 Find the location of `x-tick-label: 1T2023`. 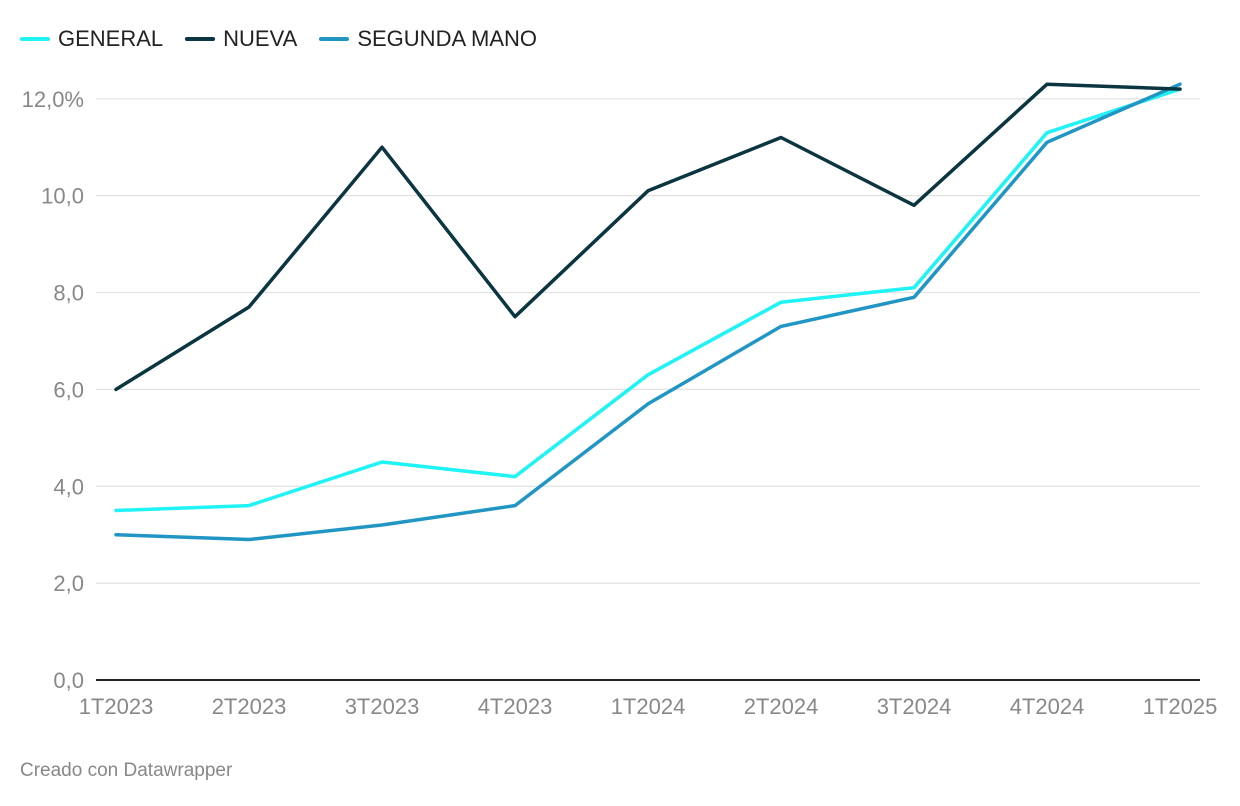

x-tick-label: 1T2023 is located at coordinates (116, 706).